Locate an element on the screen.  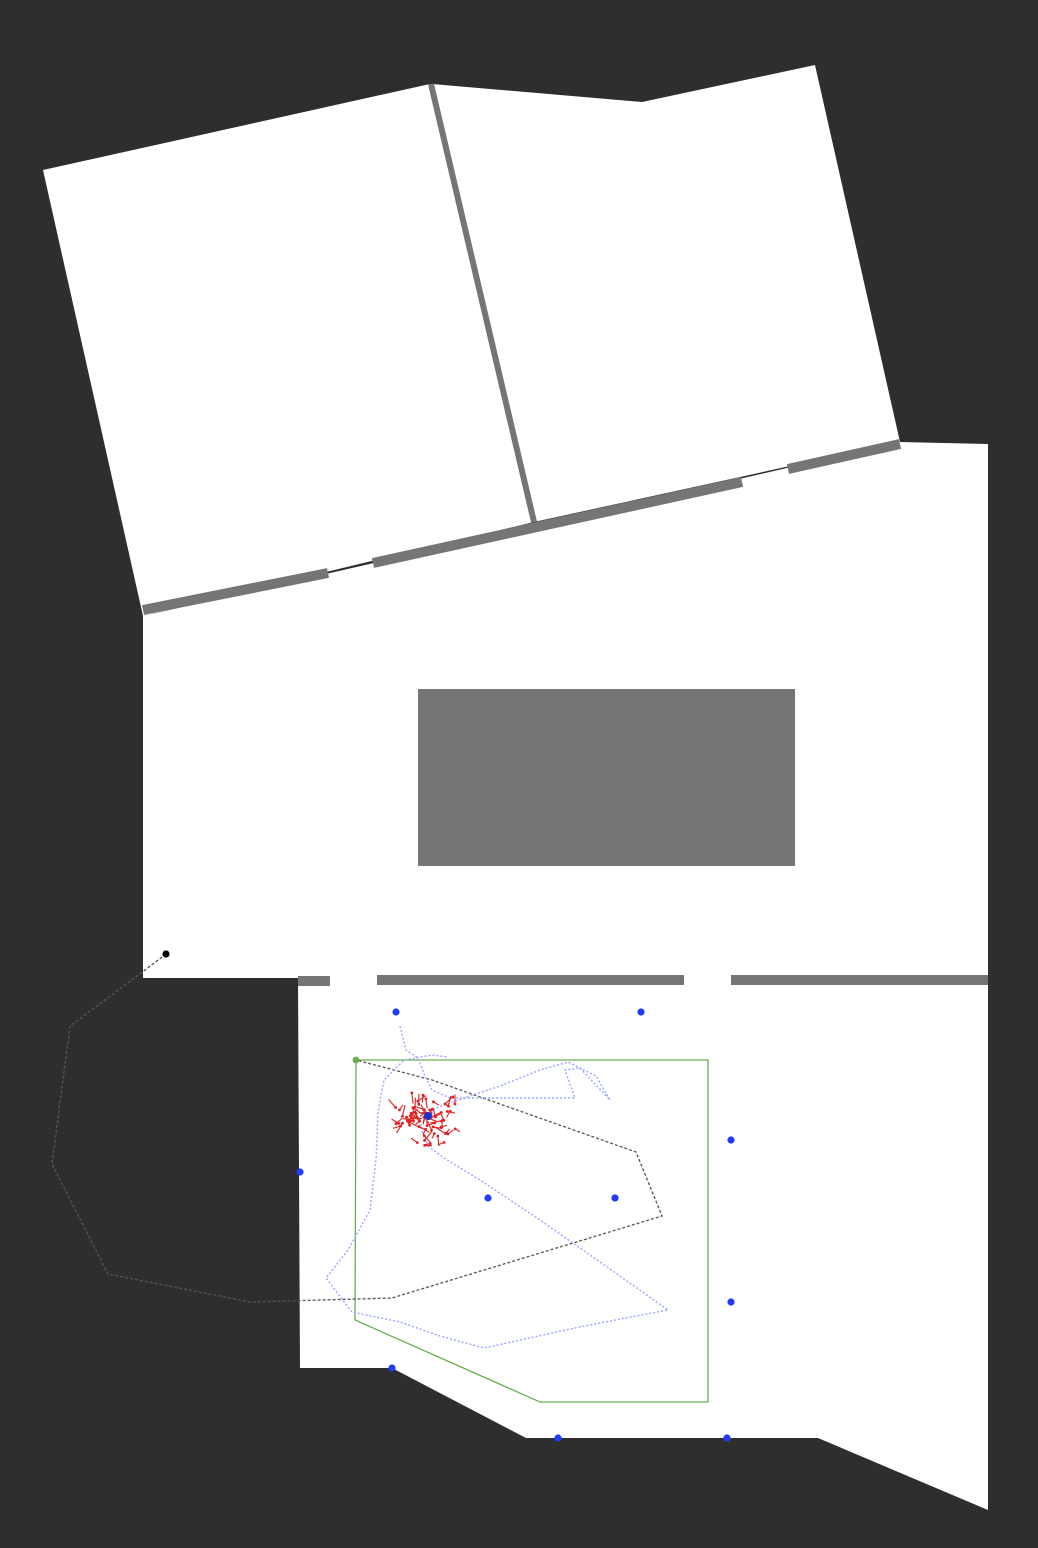
obstacle-block is located at coordinates (606, 777).